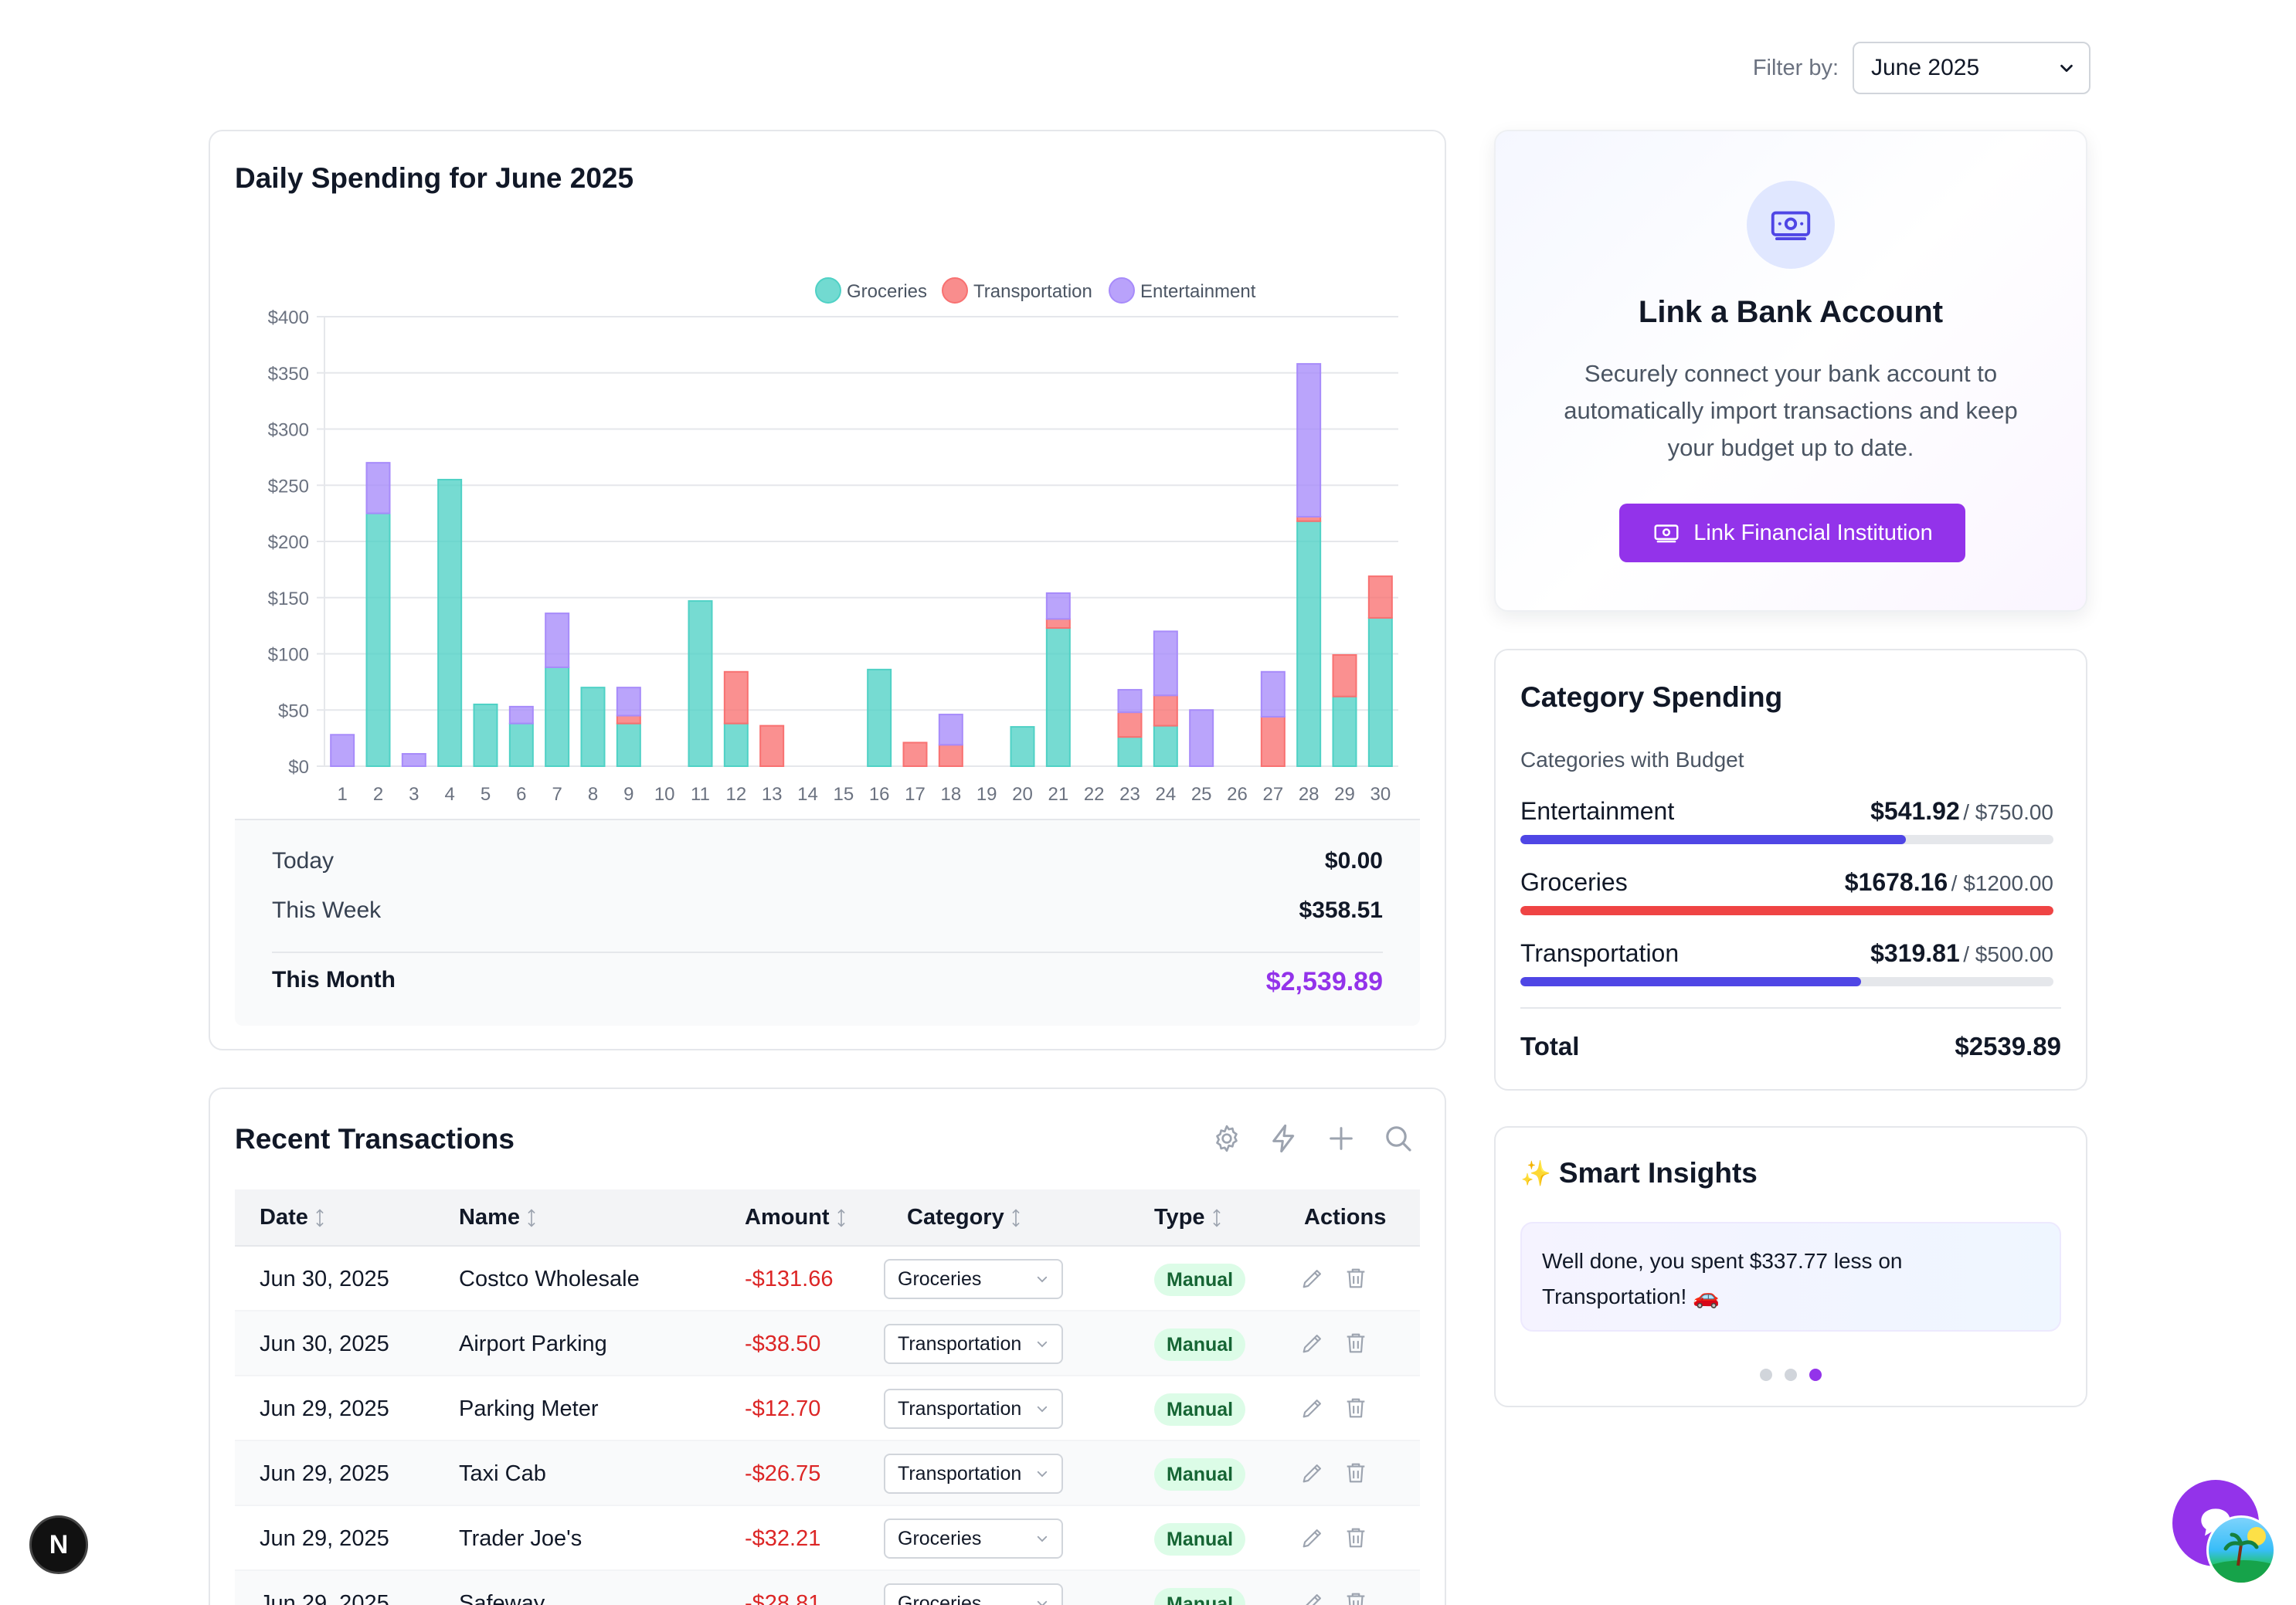 The image size is (2296, 1605). What do you see at coordinates (1550, 1046) in the screenshot?
I see `category-total-label: Total` at bounding box center [1550, 1046].